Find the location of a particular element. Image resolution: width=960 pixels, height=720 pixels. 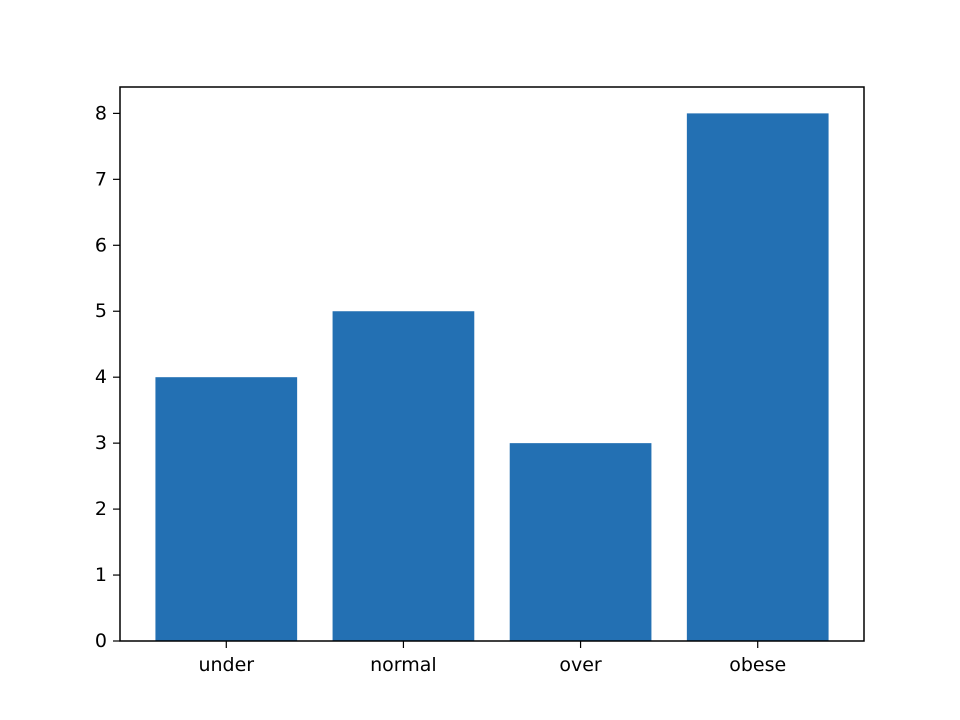

x-tick-label: under is located at coordinates (226, 665).